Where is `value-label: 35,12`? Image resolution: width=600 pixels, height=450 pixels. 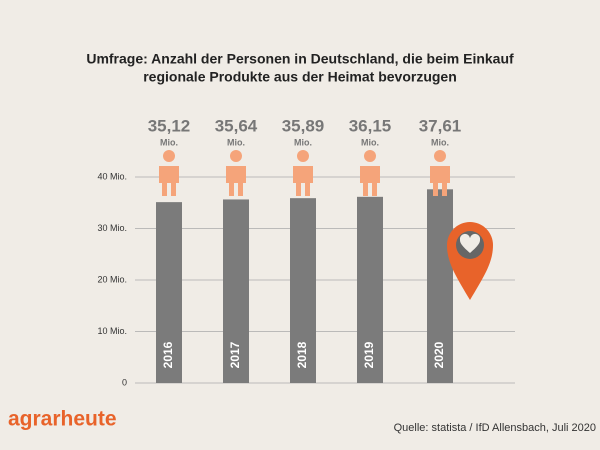 value-label: 35,12 is located at coordinates (169, 125).